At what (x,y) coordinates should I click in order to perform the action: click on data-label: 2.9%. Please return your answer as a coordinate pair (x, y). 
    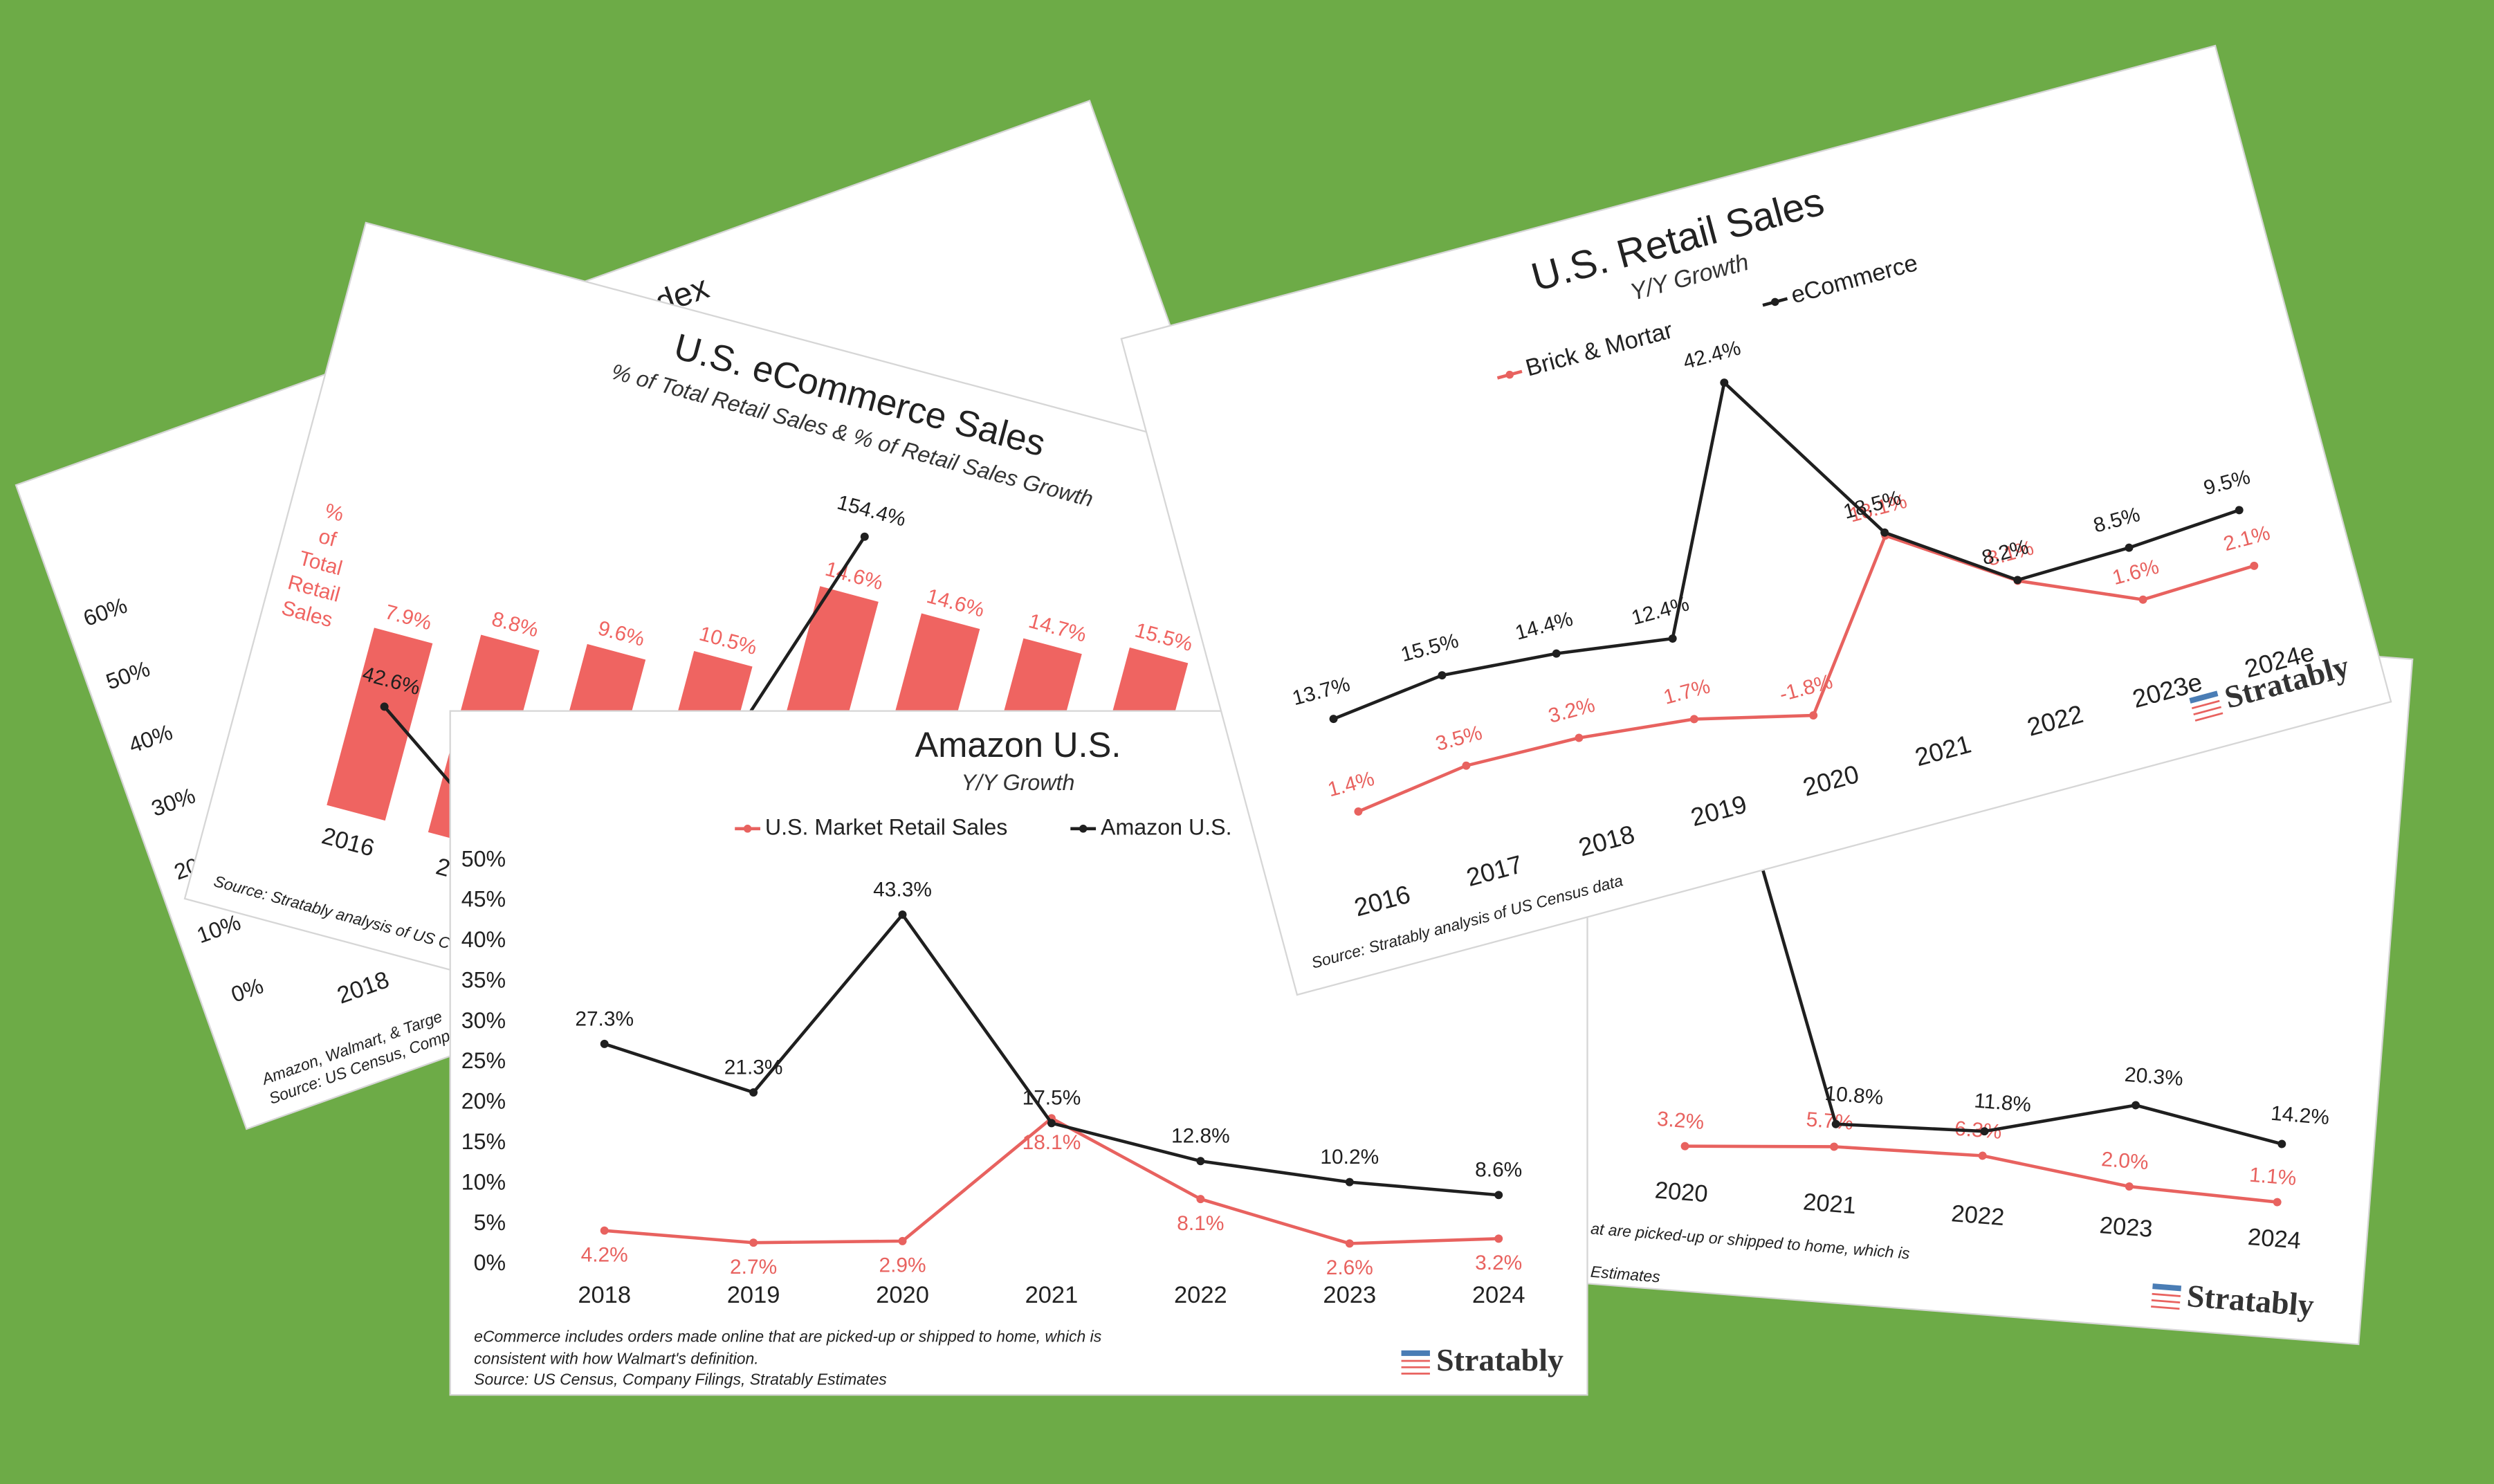
    Looking at the image, I should click on (902, 1265).